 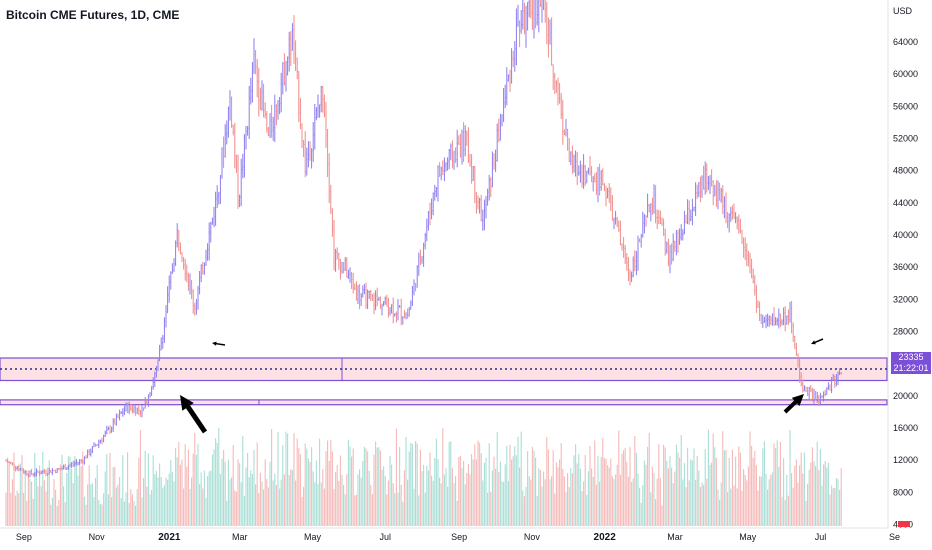 I want to click on y-tick-label: 64000, so click(x=905, y=42).